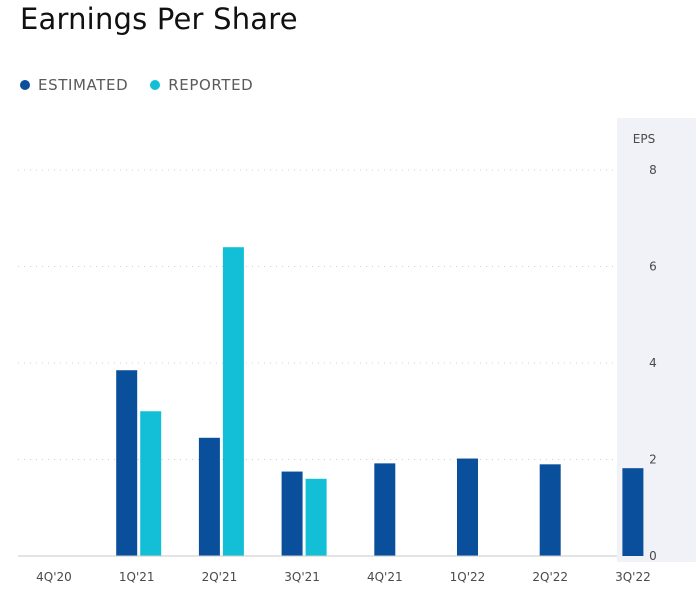  I want to click on chart-title: Earnings Per Share, so click(159, 19).